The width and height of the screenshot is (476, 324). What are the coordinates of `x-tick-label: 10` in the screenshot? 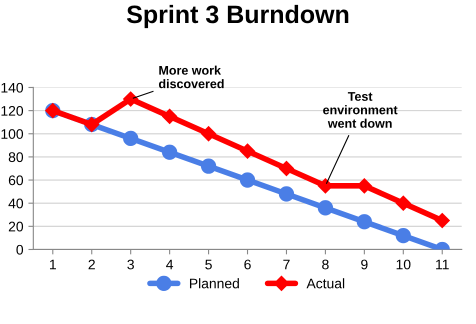 It's located at (403, 265).